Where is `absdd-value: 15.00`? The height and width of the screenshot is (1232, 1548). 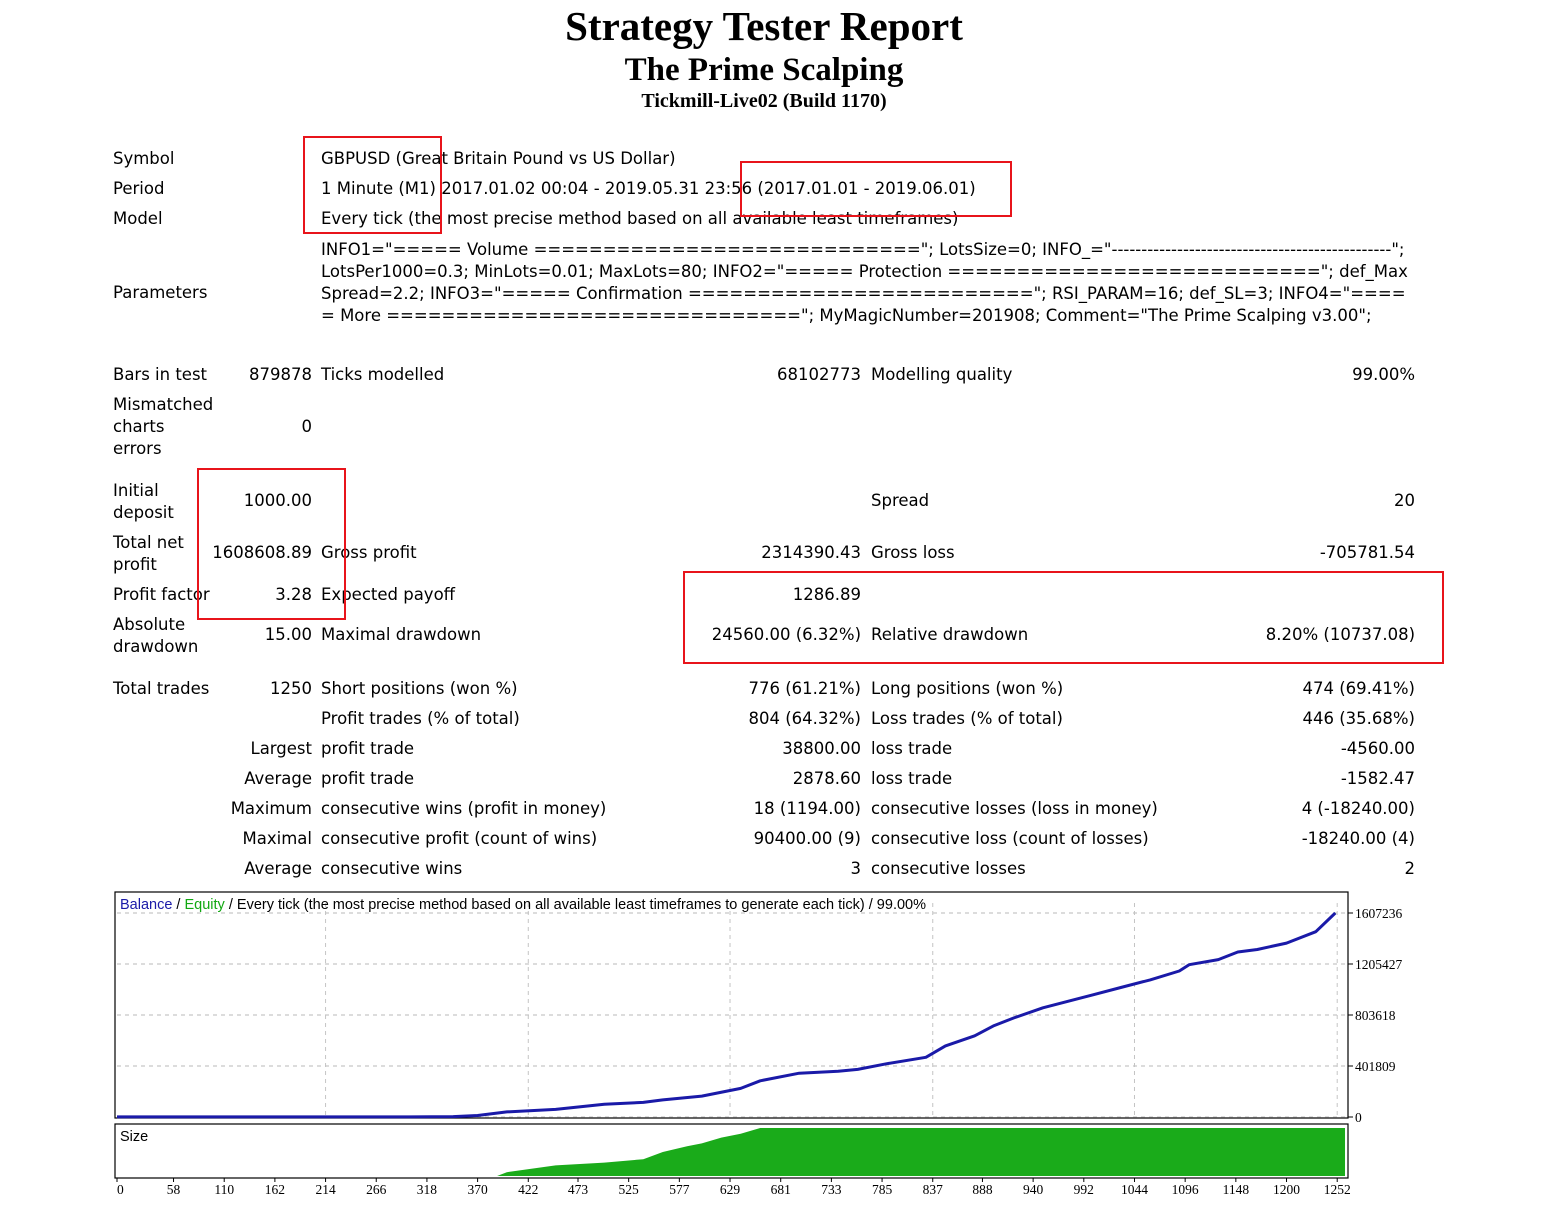
absdd-value: 15.00 is located at coordinates (288, 634).